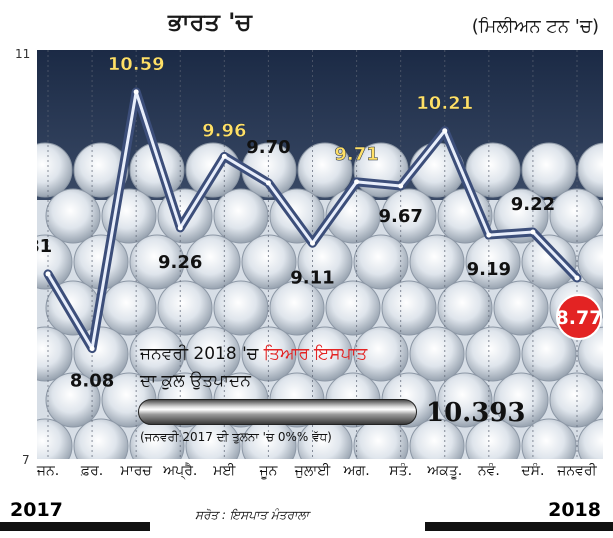 This screenshot has height=538, width=613. I want to click on x-tick-label: ਜਨ., so click(48, 471).